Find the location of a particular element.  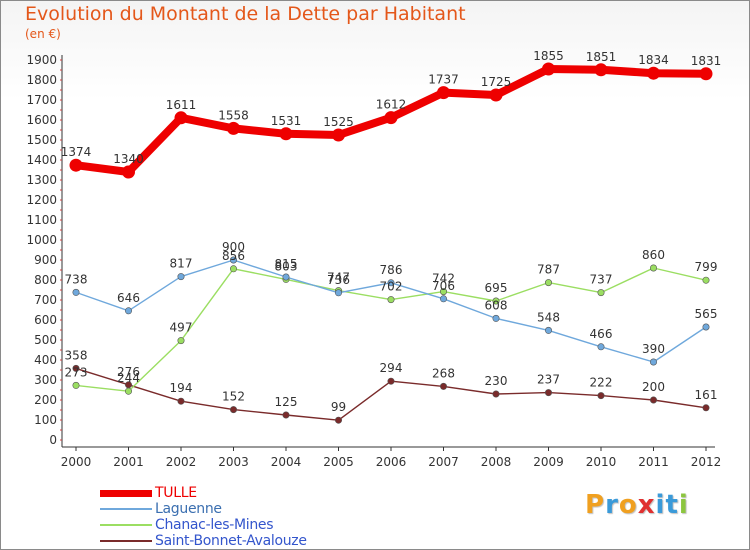

data-label: 237 is located at coordinates (548, 380).